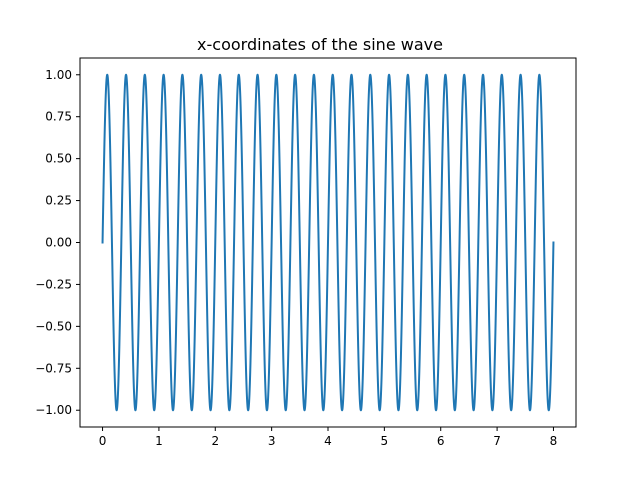 The width and height of the screenshot is (640, 480). Describe the element at coordinates (385, 441) in the screenshot. I see `x-tick-label: 5` at that location.